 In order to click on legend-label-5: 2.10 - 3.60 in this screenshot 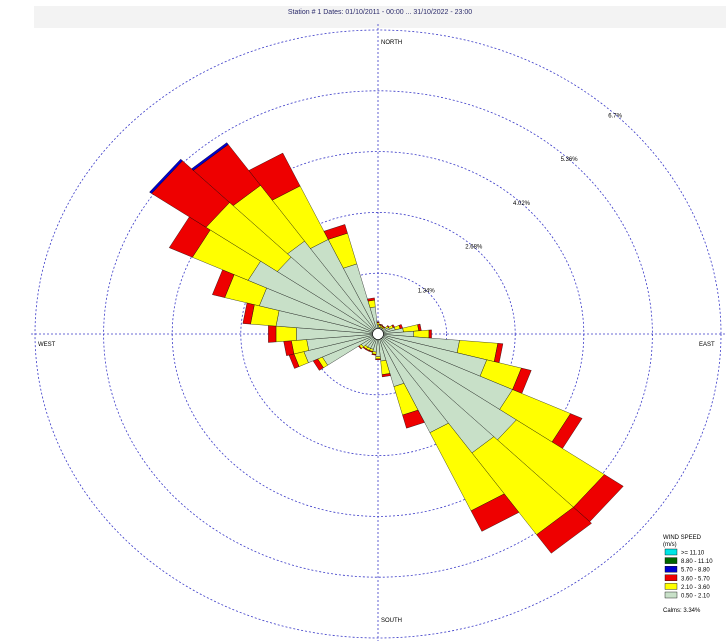, I will do `click(695, 588)`.